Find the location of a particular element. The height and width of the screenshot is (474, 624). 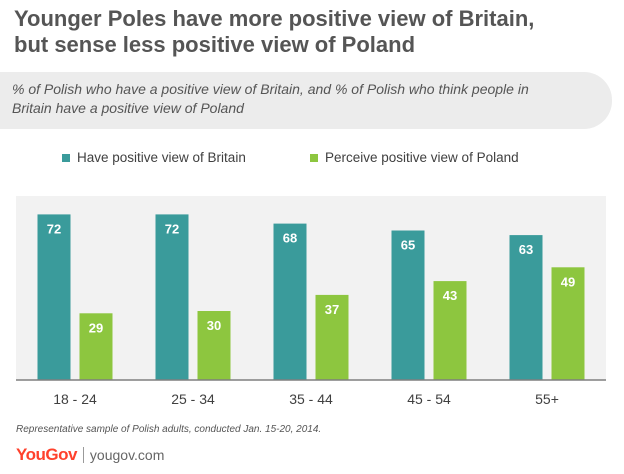

brand-url: yougov.com is located at coordinates (127, 455).